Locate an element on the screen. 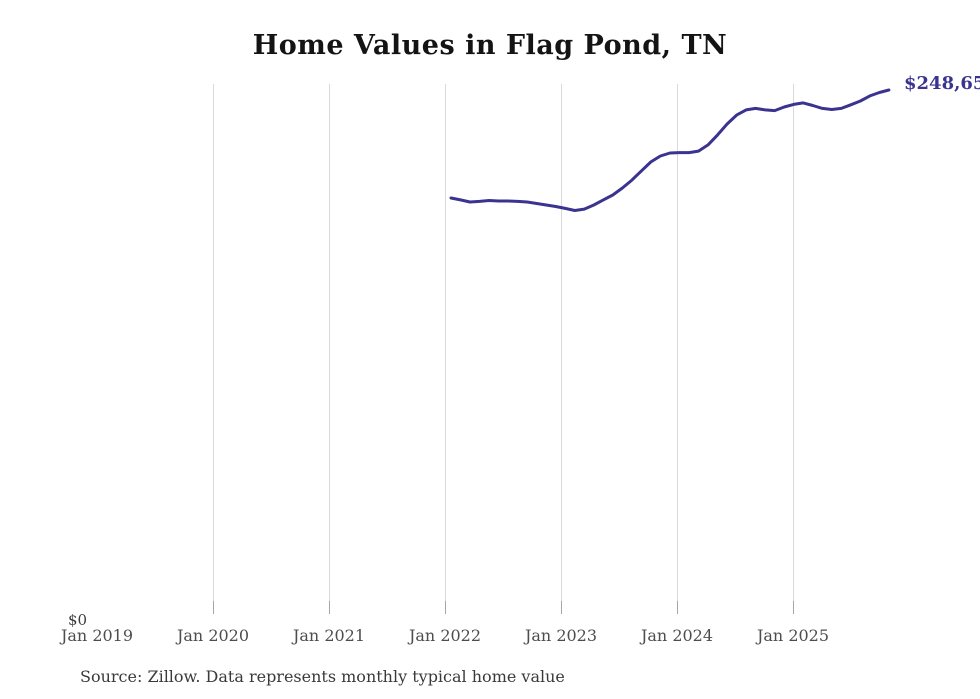 The width and height of the screenshot is (980, 699). x-axis-label: Jan 2020 is located at coordinates (213, 635).